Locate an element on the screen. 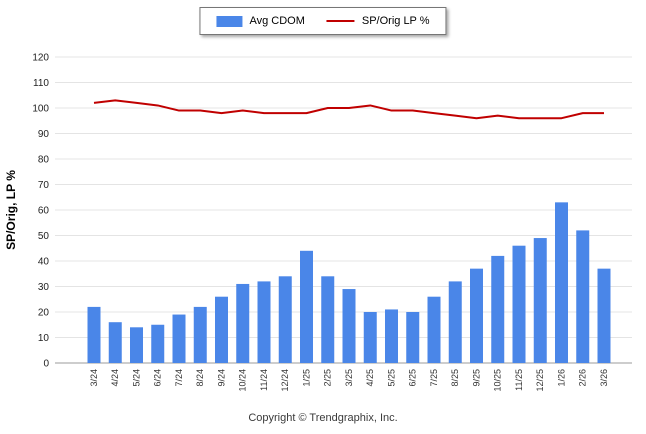  y-tick-label: 80 is located at coordinates (44, 160).